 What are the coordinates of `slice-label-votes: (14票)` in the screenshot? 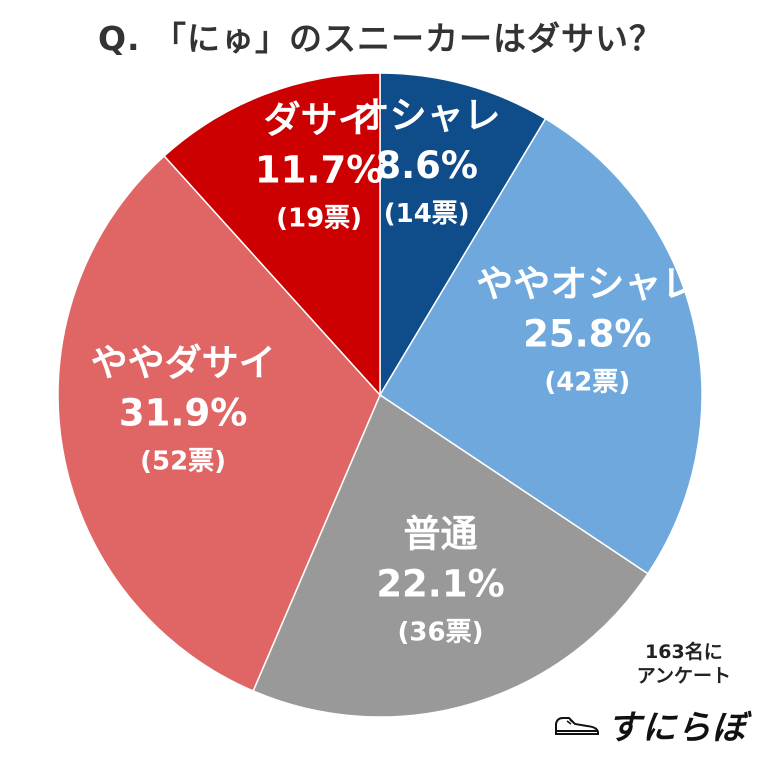 It's located at (427, 214).